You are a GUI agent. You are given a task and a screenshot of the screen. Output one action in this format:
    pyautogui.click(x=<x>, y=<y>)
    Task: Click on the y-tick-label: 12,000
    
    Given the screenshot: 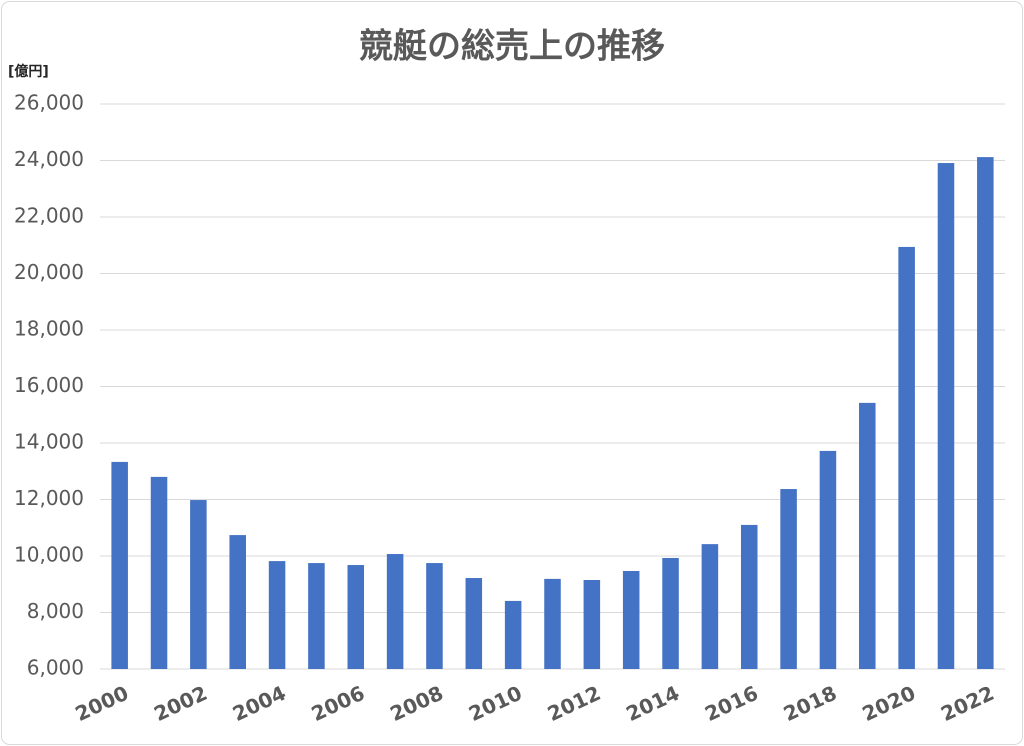 What is the action you would take?
    pyautogui.click(x=49, y=498)
    